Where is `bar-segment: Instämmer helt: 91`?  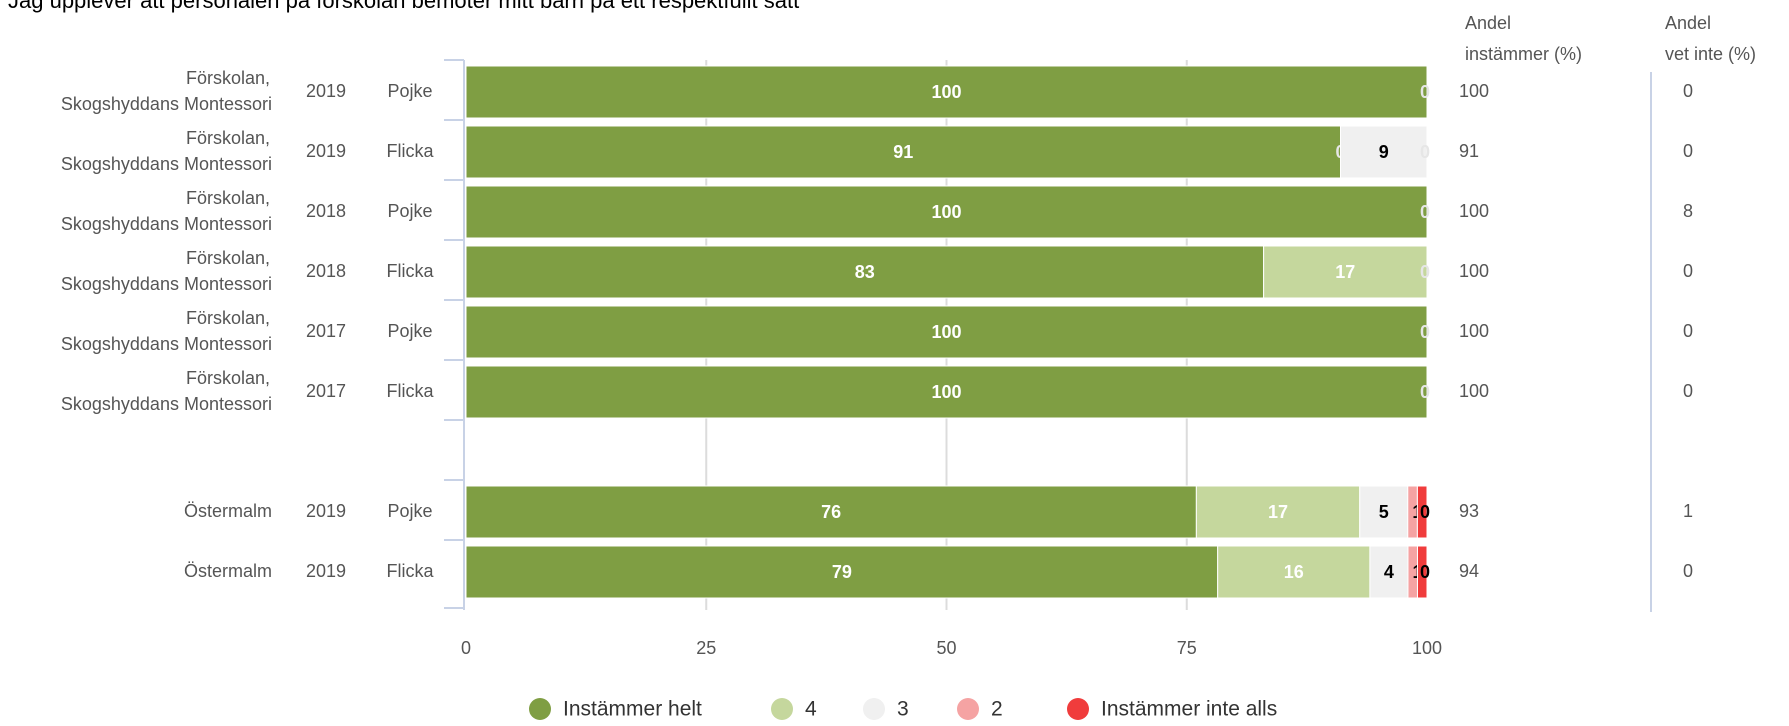
bar-segment: Instämmer helt: 91 is located at coordinates (903, 152).